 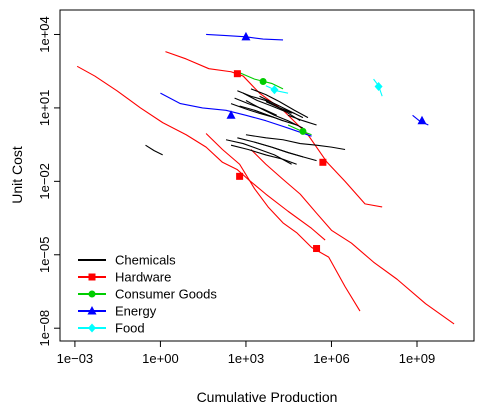 I want to click on y-tick-label-0: 1e−08, so click(x=44, y=328).